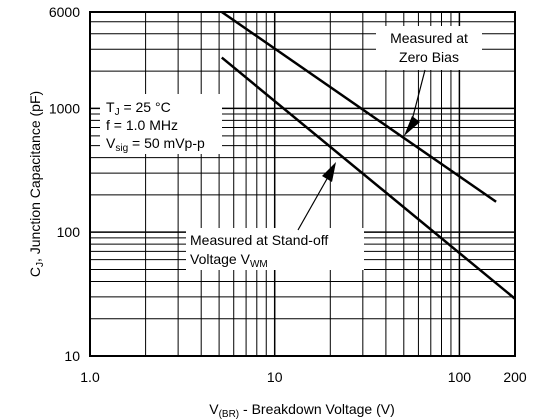  I want to click on text-sub: (BR), so click(229, 414).